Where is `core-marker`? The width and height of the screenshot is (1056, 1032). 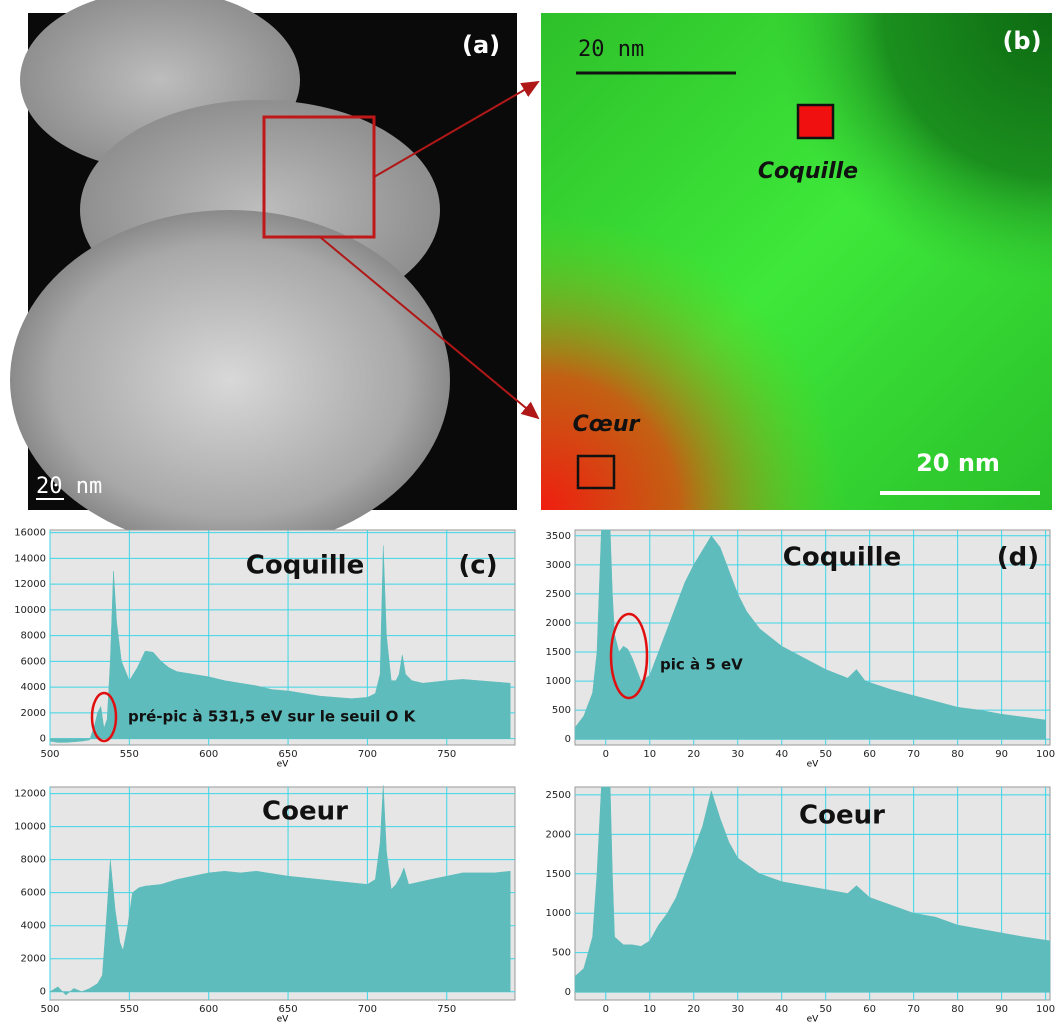
core-marker is located at coordinates (596, 472).